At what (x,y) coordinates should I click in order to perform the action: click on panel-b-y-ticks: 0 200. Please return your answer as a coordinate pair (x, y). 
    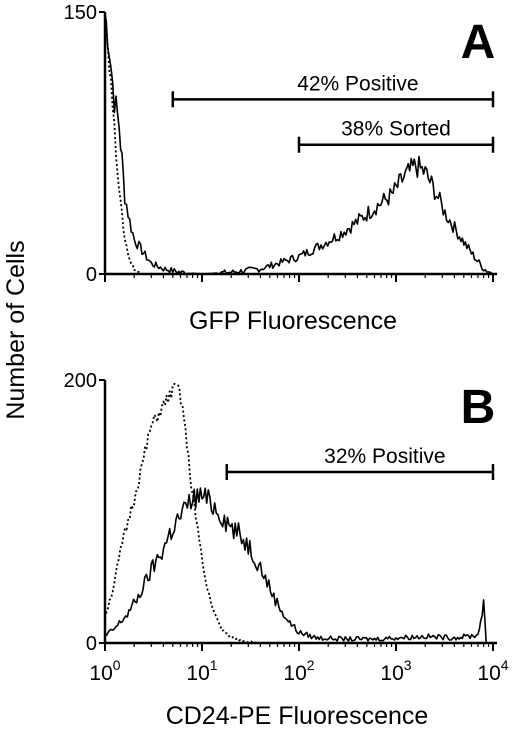
    Looking at the image, I should click on (84, 512).